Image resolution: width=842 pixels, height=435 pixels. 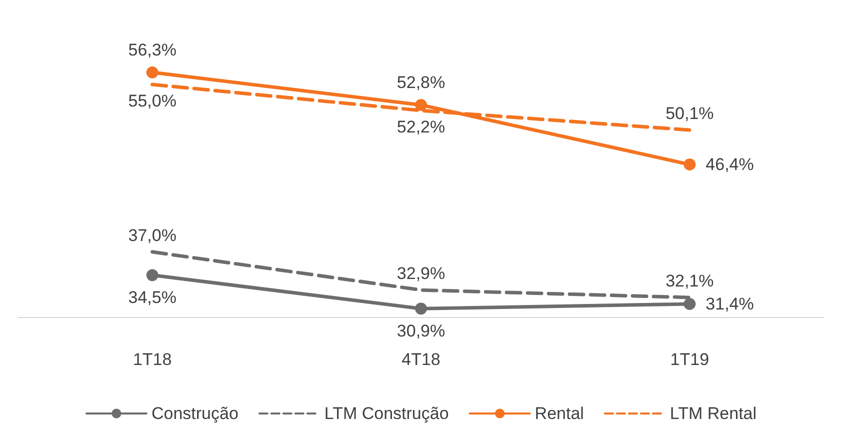 I want to click on data-label: 46,4%, so click(x=730, y=164).